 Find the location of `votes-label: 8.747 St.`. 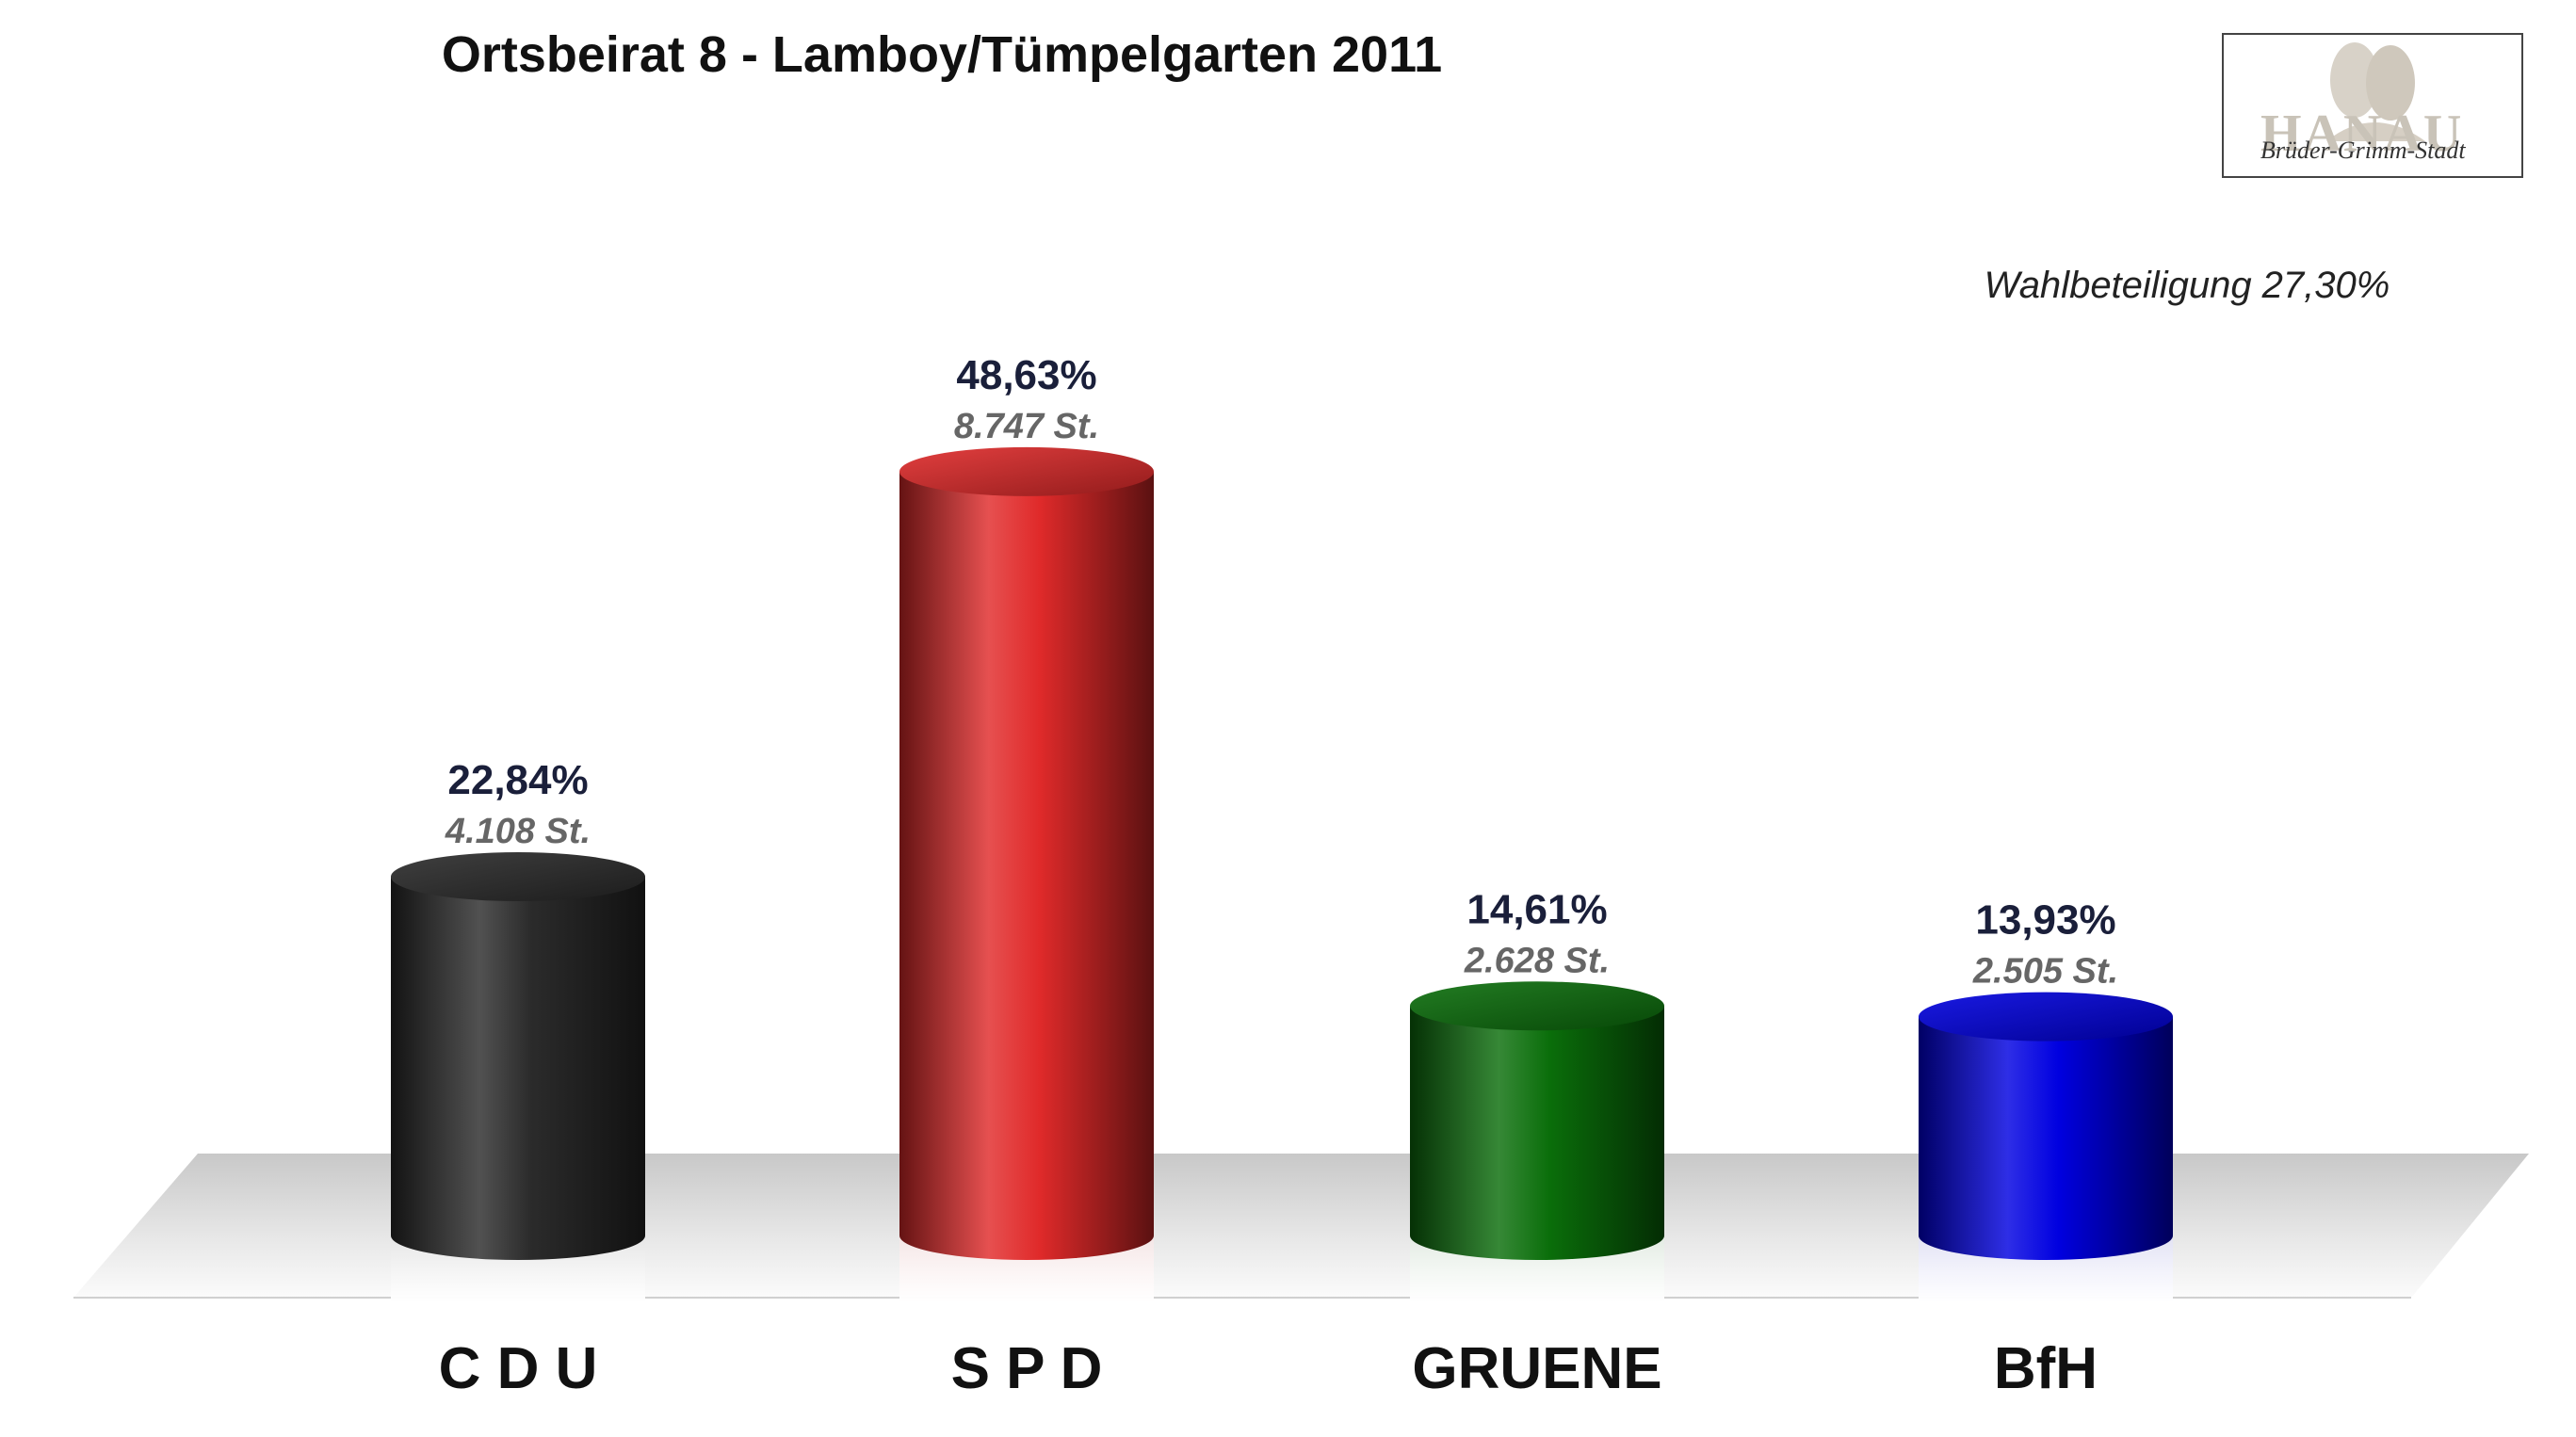

votes-label: 8.747 St. is located at coordinates (1026, 427).